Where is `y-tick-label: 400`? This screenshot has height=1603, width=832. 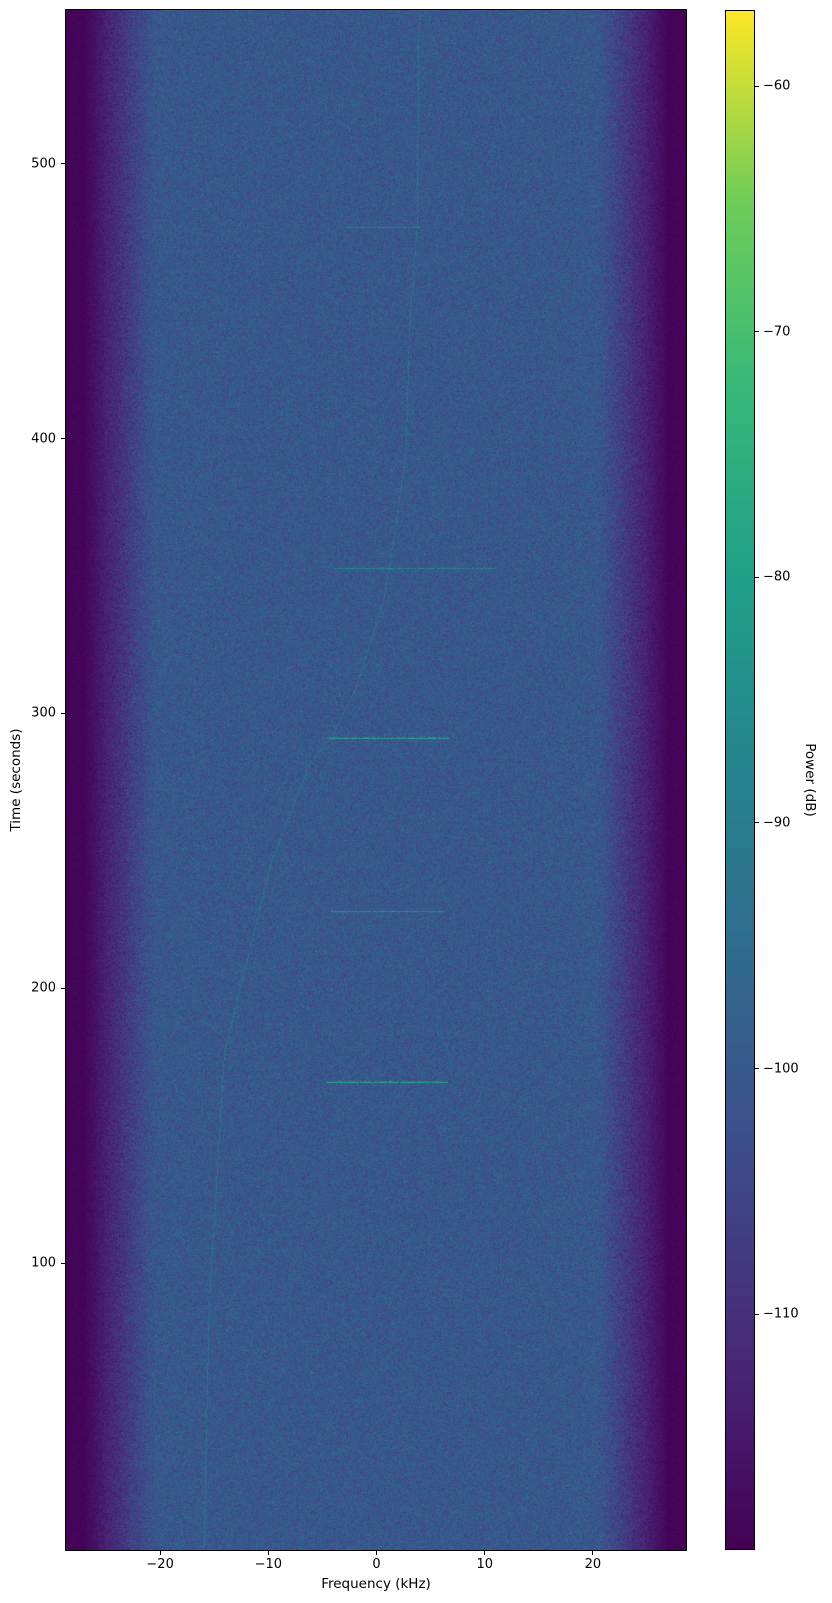
y-tick-label: 400 is located at coordinates (43, 439).